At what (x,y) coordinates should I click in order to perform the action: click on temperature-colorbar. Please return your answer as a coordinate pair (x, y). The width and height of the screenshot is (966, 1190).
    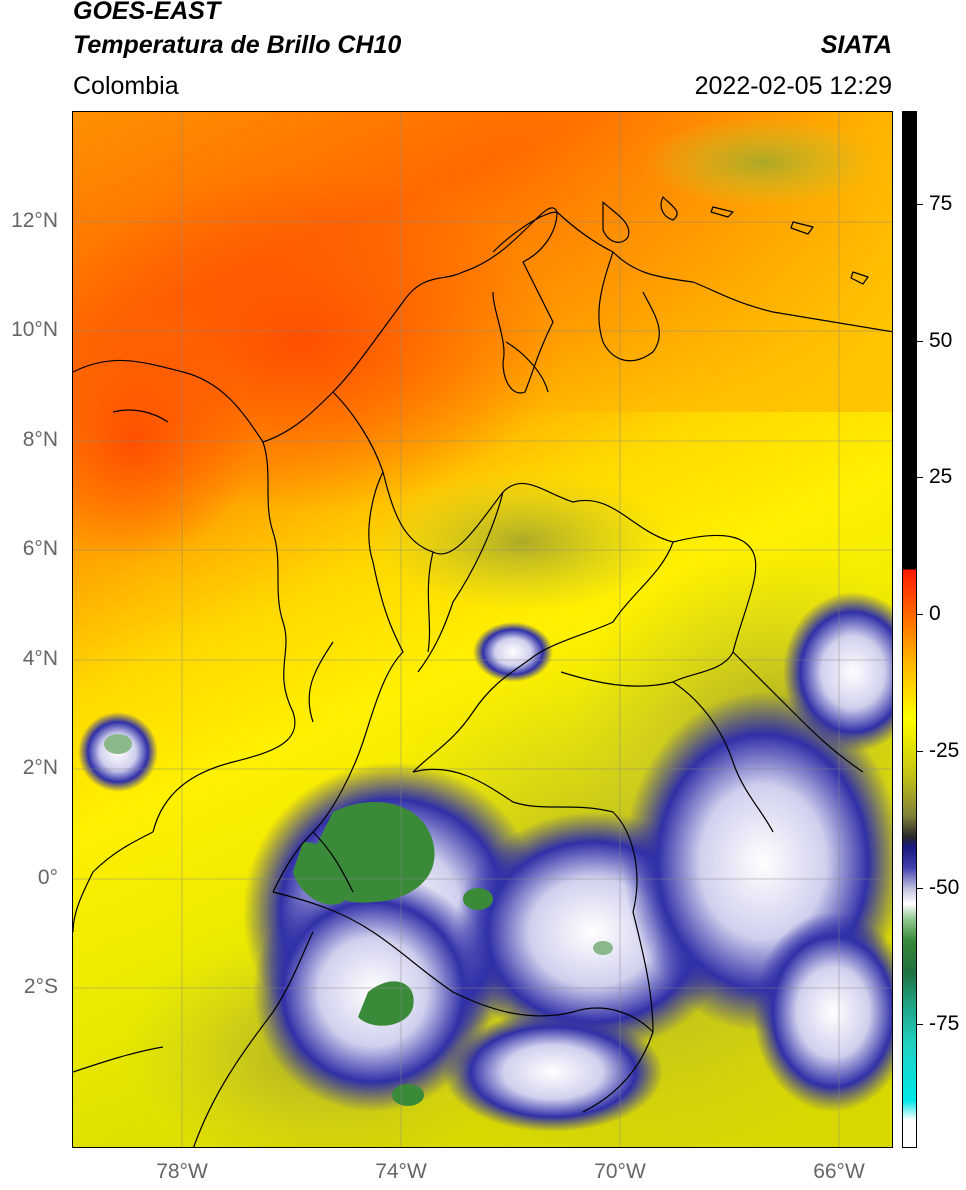
    Looking at the image, I should click on (909, 629).